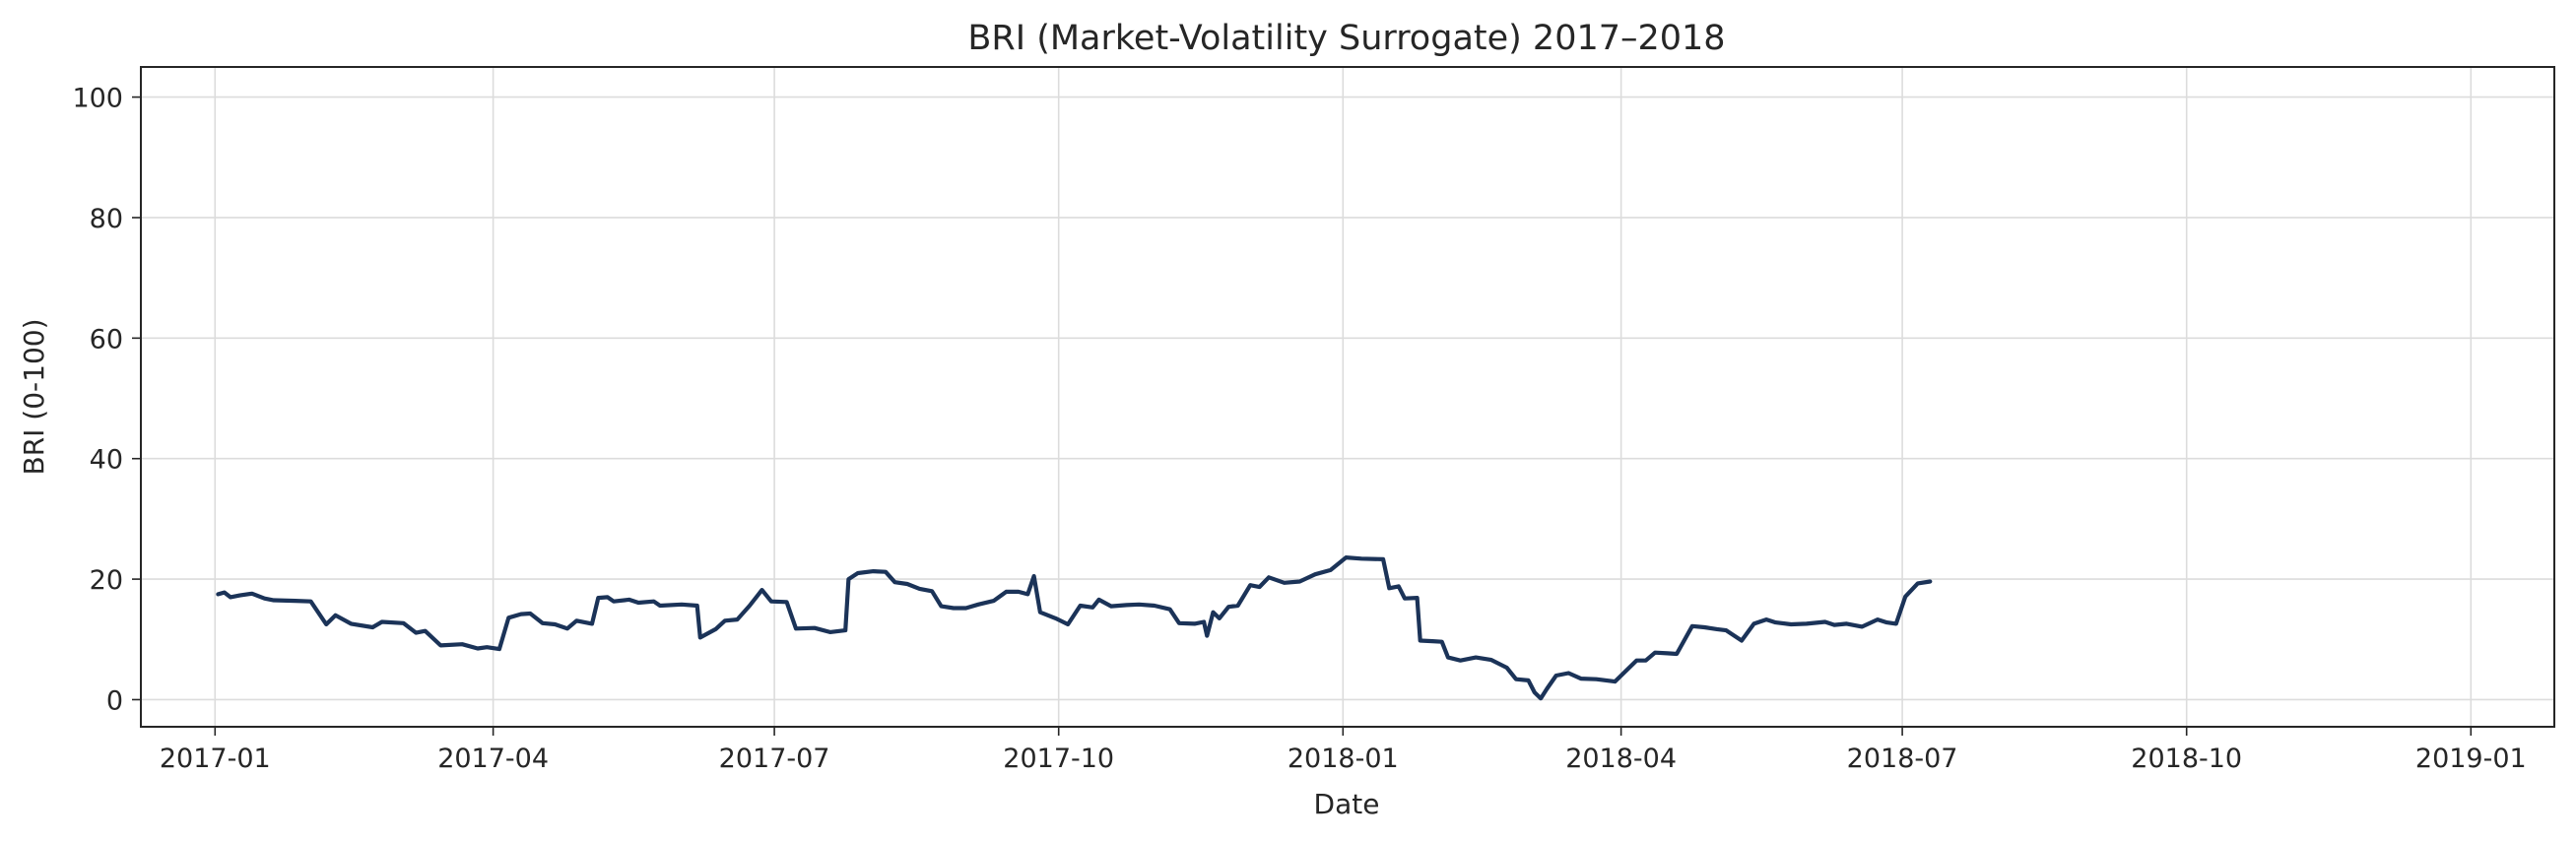  Describe the element at coordinates (1347, 804) in the screenshot. I see `x-axis-label: Date` at that location.